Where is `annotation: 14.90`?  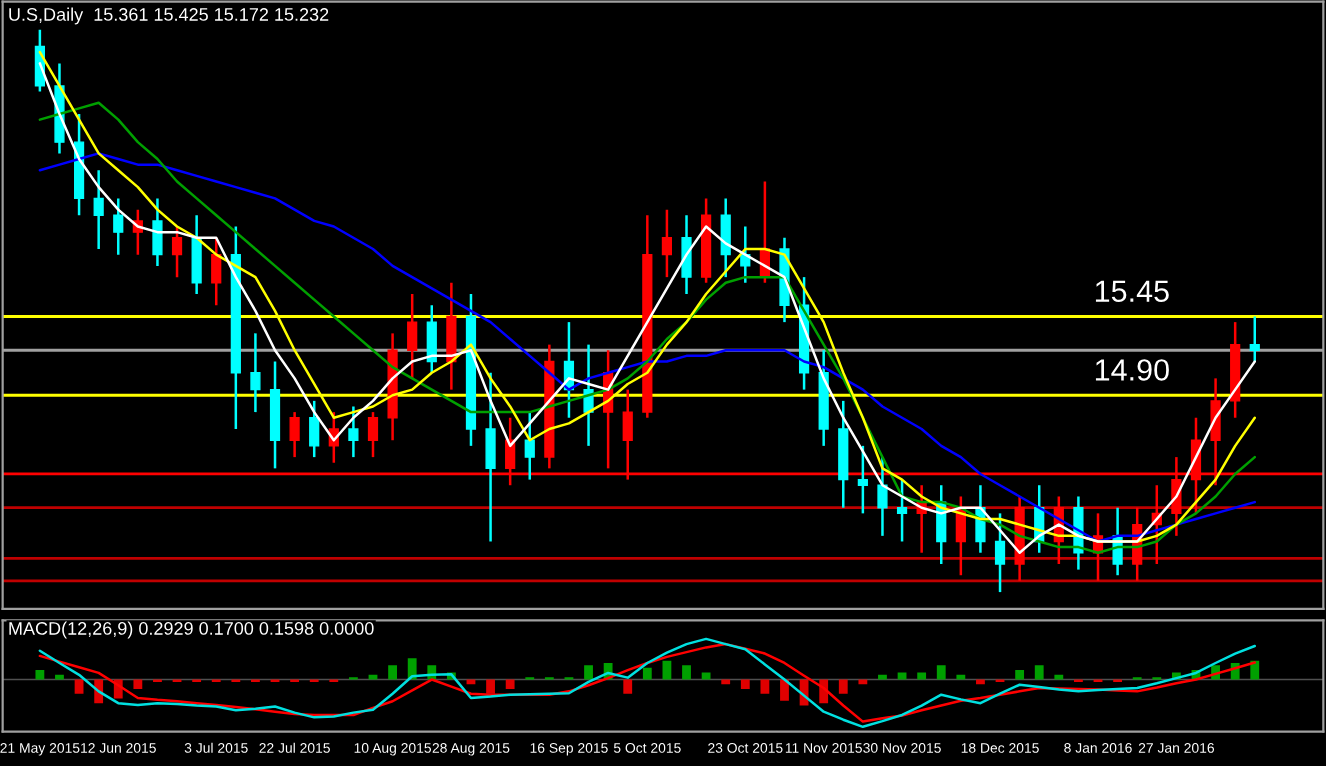
annotation: 14.90 is located at coordinates (1132, 370).